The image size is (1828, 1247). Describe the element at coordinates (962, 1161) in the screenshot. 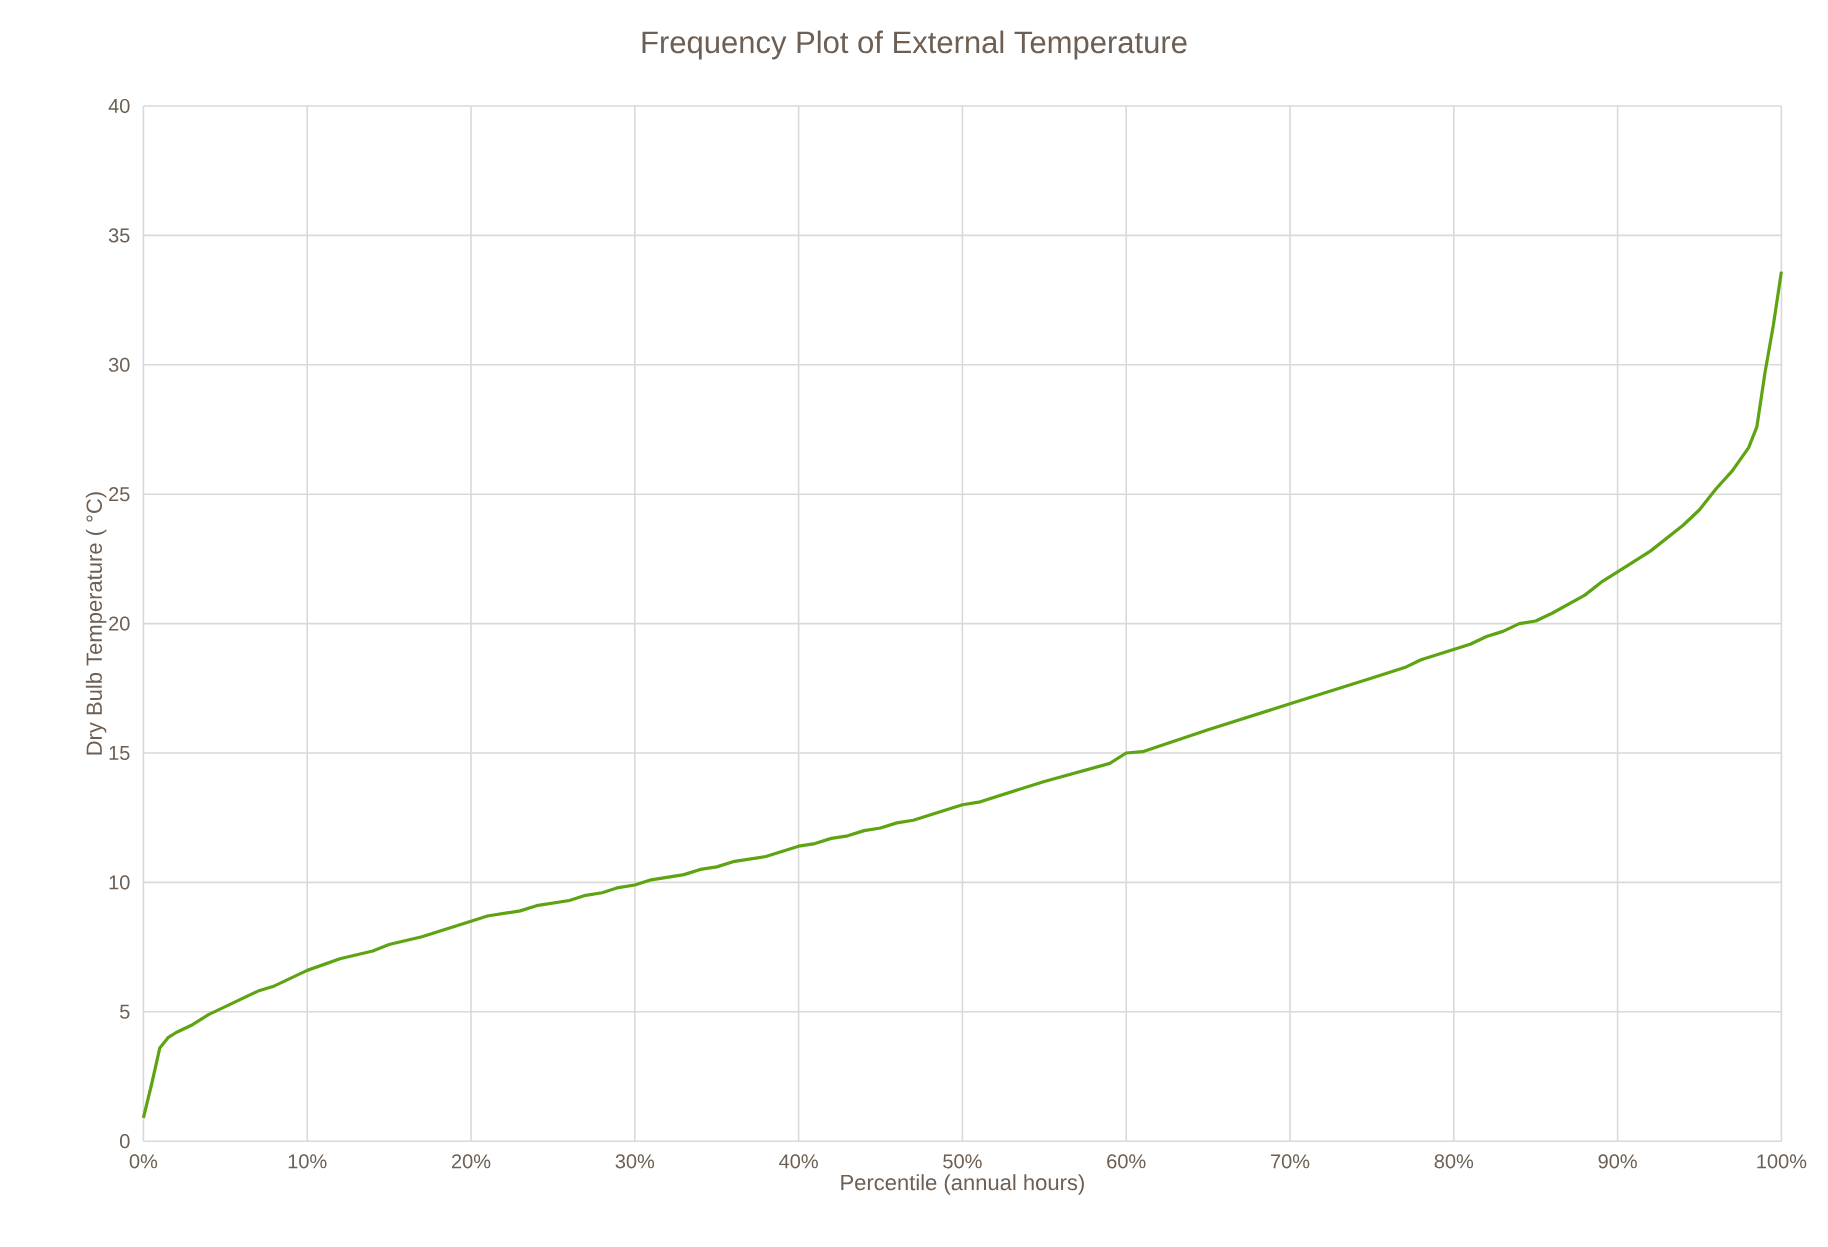

I see `x-tick-label: 50%` at that location.